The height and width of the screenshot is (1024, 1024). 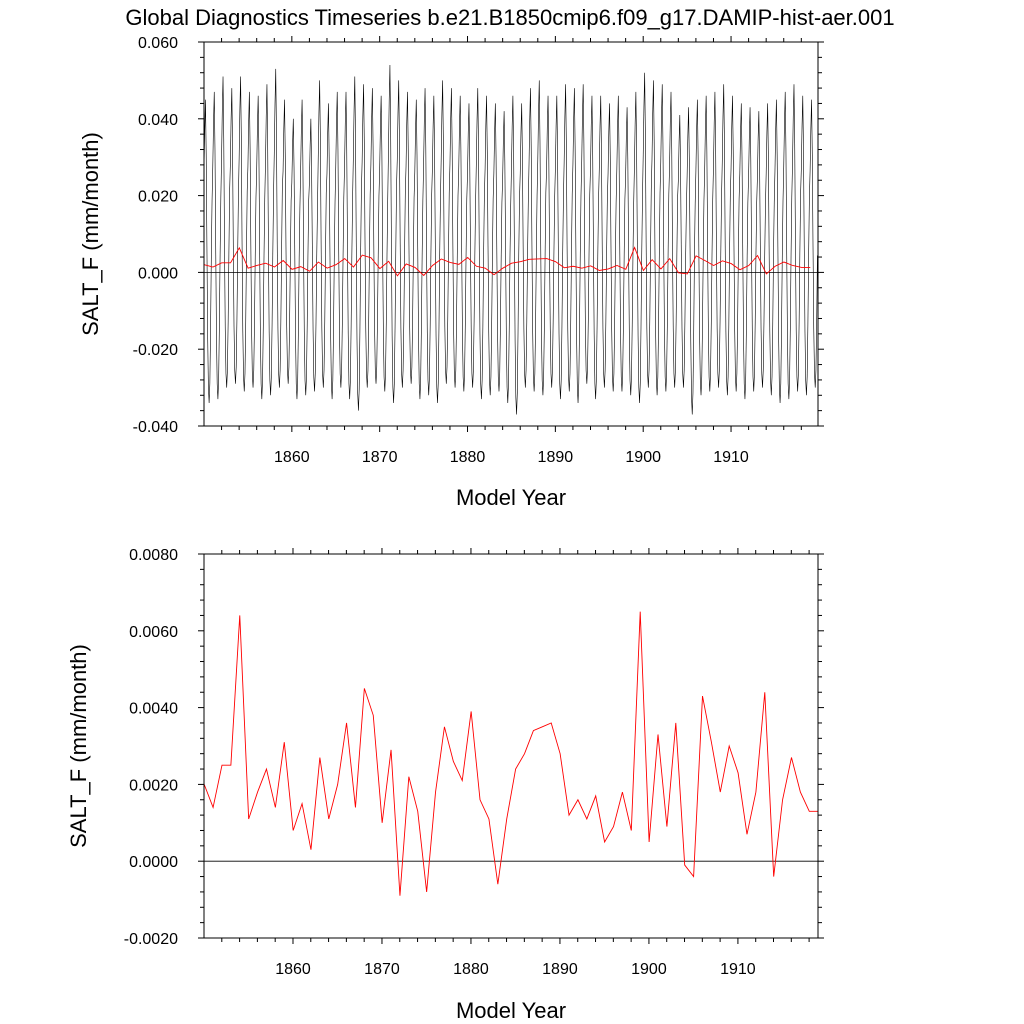 What do you see at coordinates (155, 350) in the screenshot?
I see `y-tick-label: -0.020` at bounding box center [155, 350].